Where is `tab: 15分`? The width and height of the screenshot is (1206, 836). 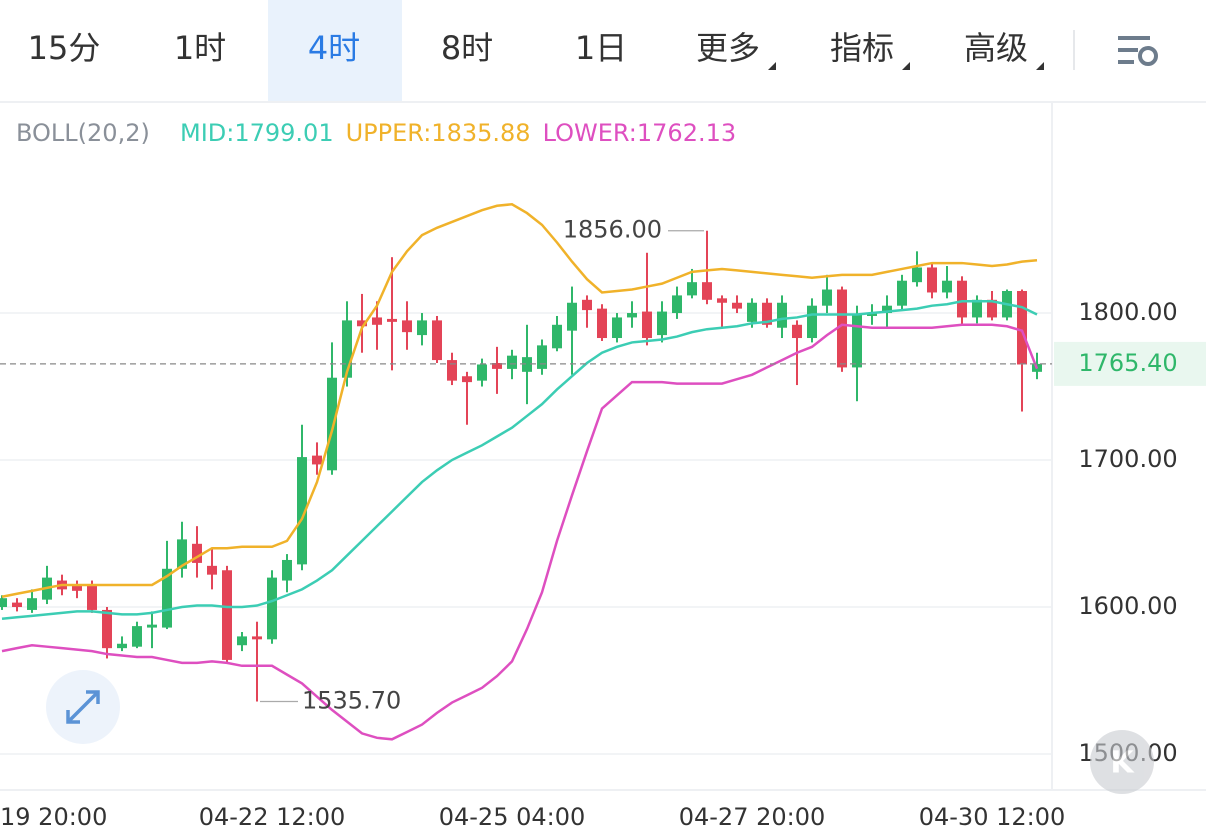
tab: 15分 is located at coordinates (64, 48).